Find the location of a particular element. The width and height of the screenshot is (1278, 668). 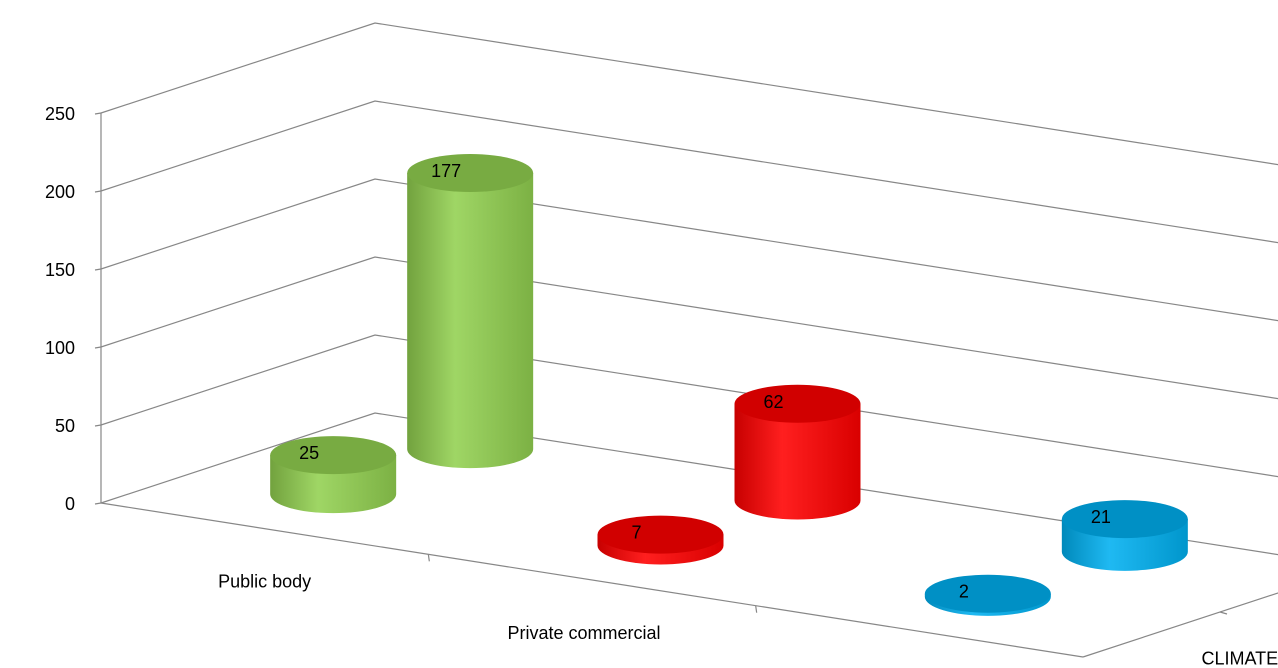

y-tick-label: 50 is located at coordinates (65, 426).